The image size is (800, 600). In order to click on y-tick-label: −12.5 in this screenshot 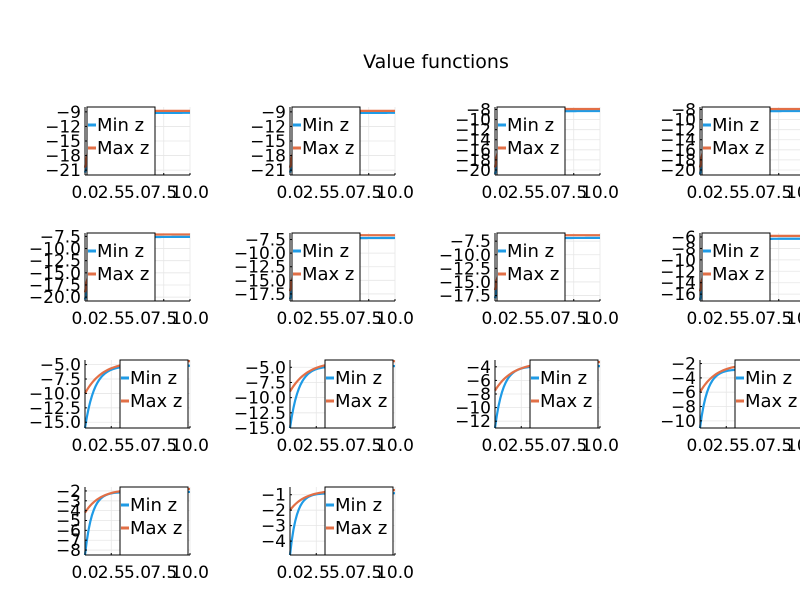, I will do `click(260, 268)`.